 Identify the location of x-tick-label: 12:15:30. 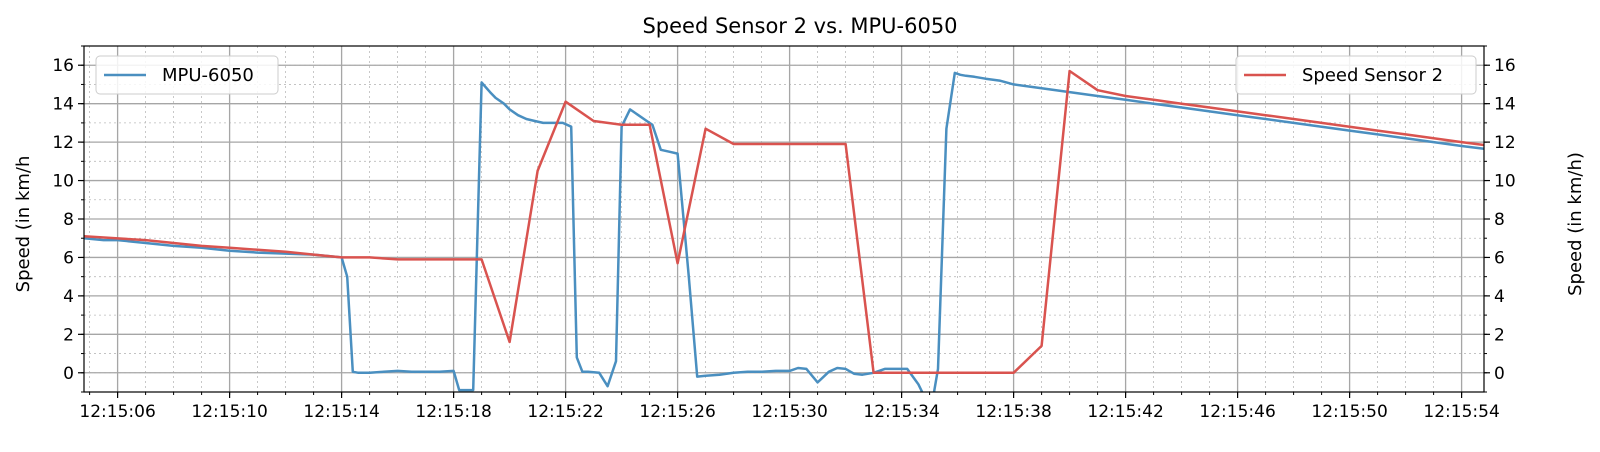
(789, 412).